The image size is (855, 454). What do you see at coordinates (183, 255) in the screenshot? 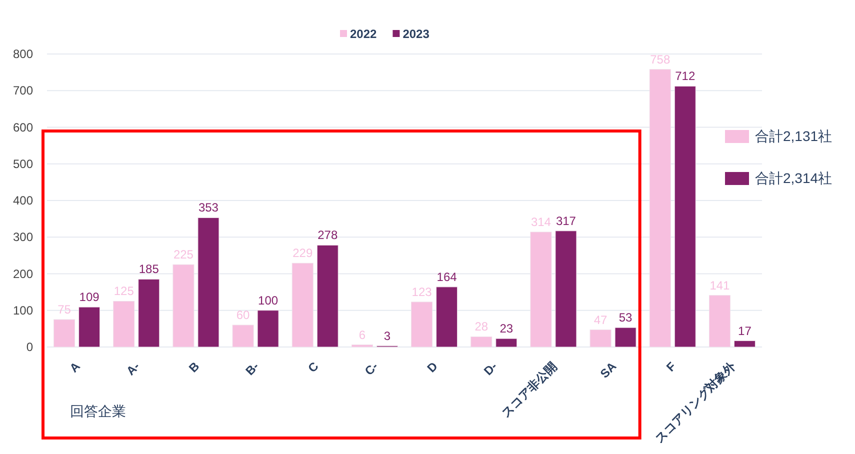
I see `data-label: 225` at bounding box center [183, 255].